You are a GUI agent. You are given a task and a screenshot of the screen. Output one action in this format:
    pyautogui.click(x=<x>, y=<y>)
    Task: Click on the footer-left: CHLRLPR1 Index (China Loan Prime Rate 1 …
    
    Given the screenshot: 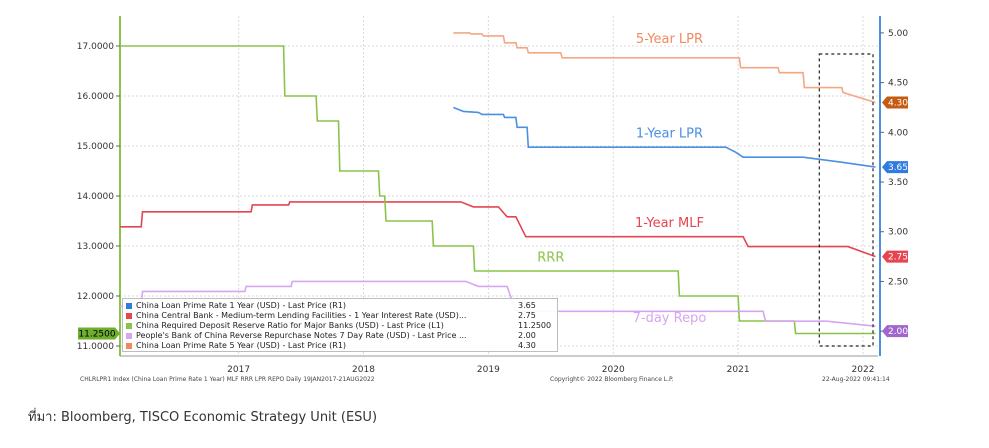 What is the action you would take?
    pyautogui.click(x=227, y=379)
    